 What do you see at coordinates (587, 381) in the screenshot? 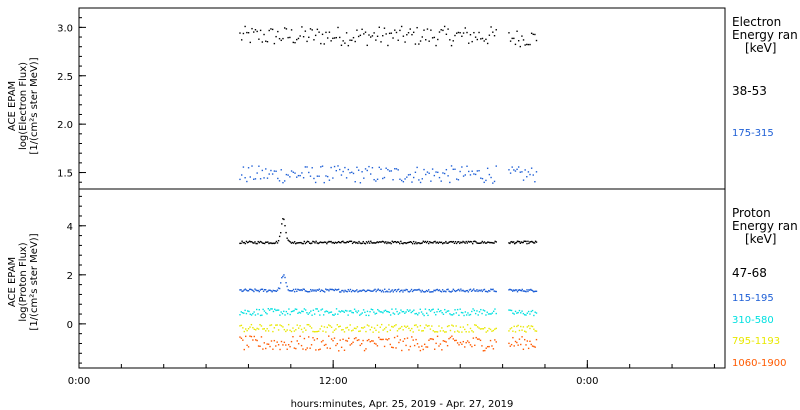
I see `x-tick-label: 0:00` at bounding box center [587, 381].